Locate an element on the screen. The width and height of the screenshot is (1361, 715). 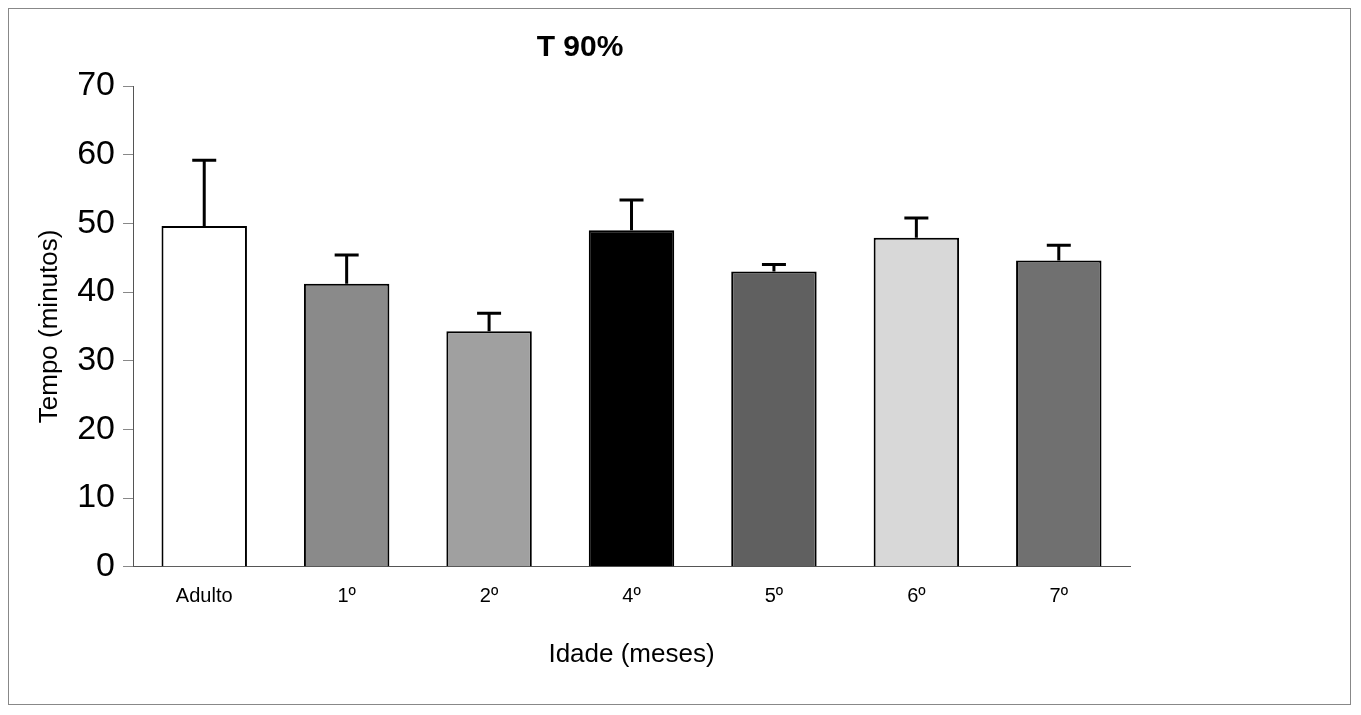
y-tick-label: 40 is located at coordinates (96, 289).